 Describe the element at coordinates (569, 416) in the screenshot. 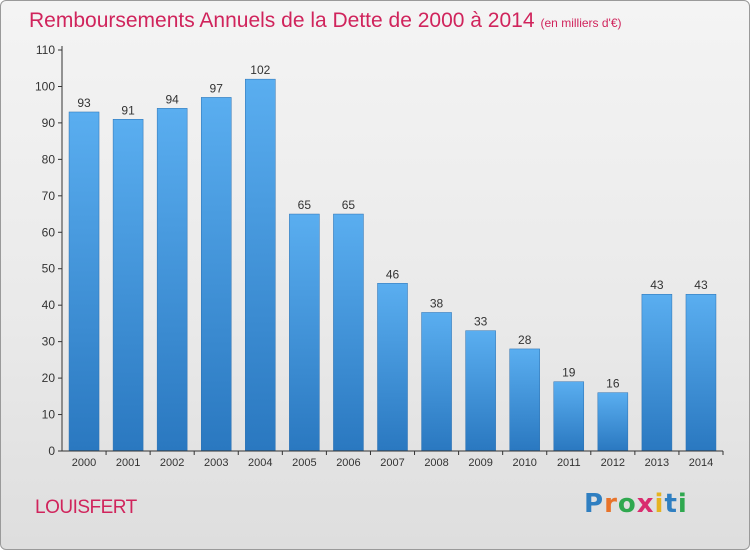

I see `bar-2011` at that location.